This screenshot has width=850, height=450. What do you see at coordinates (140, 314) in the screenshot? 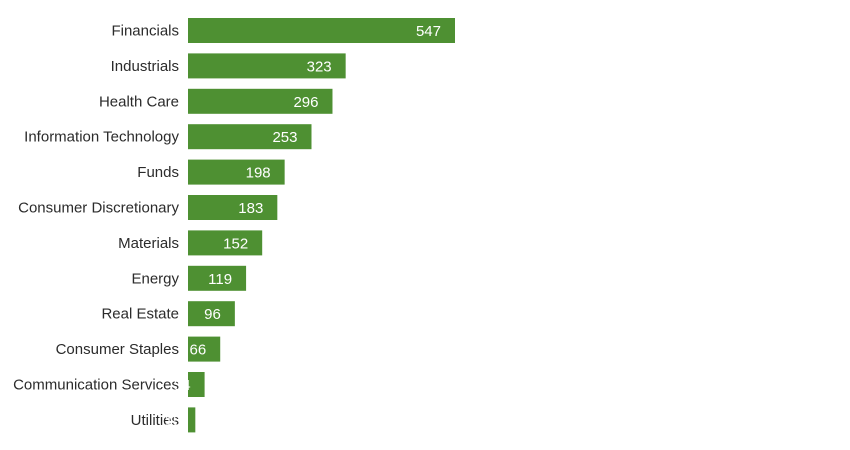
I see `category-label: Real Estate` at bounding box center [140, 314].